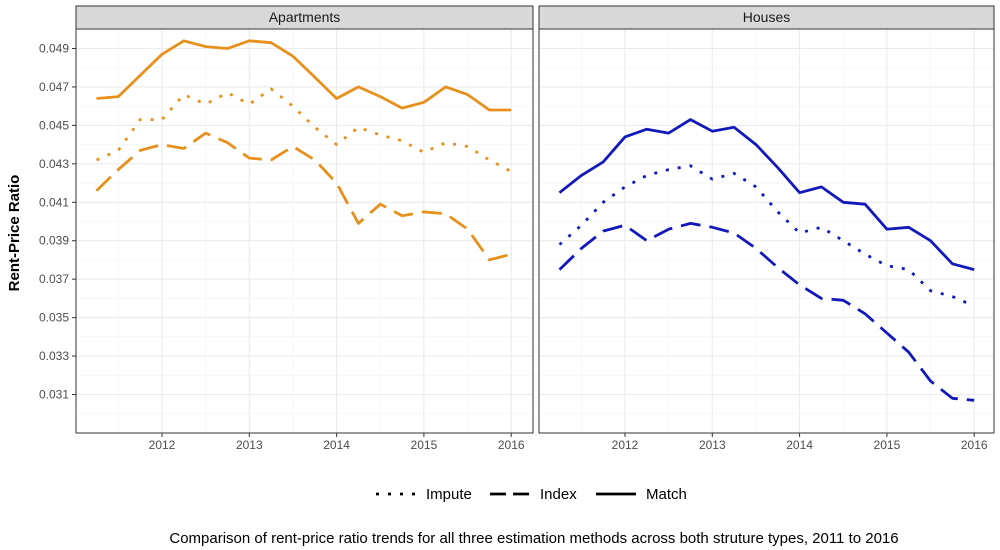  Describe the element at coordinates (303, 130) in the screenshot. I see `series-line-impute` at that location.